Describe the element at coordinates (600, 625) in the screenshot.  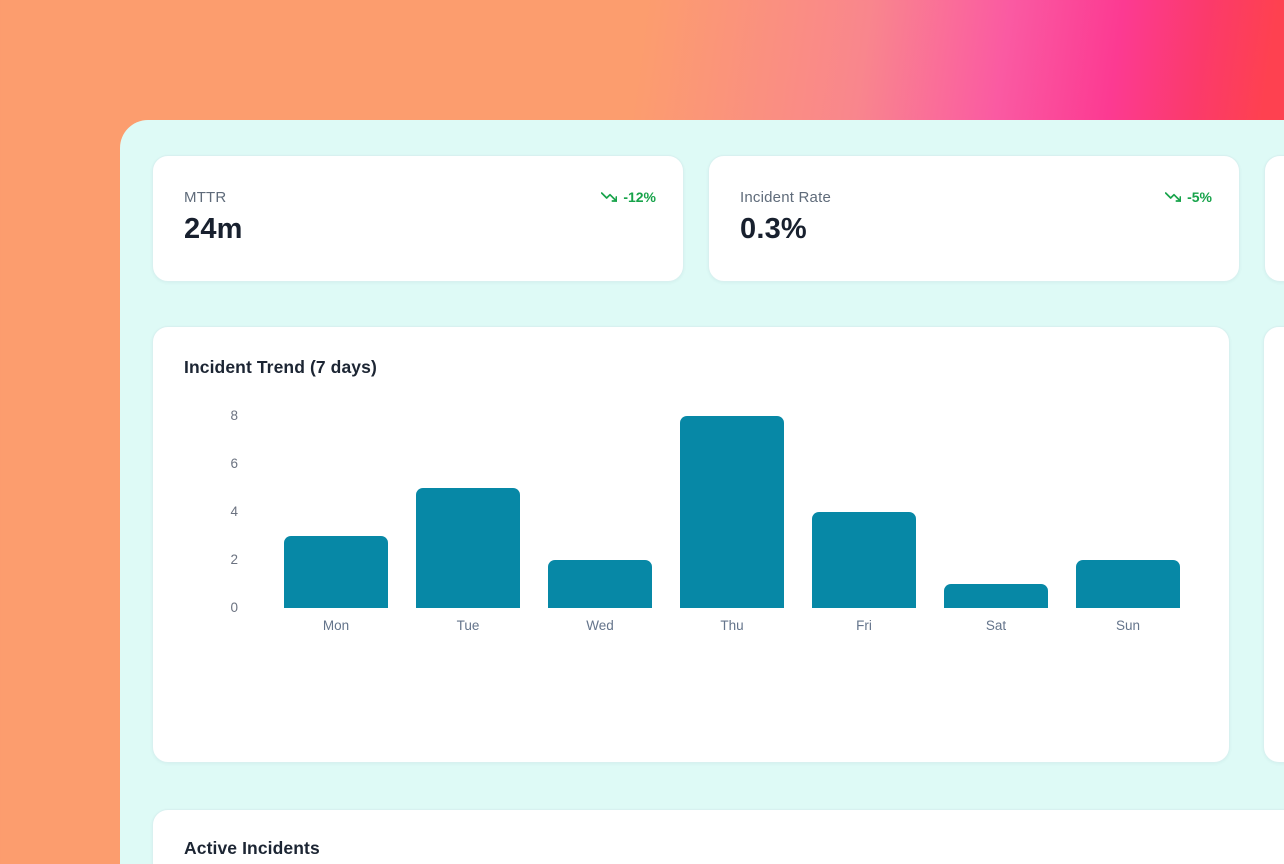
I see `x-tick-label: Wed` at that location.